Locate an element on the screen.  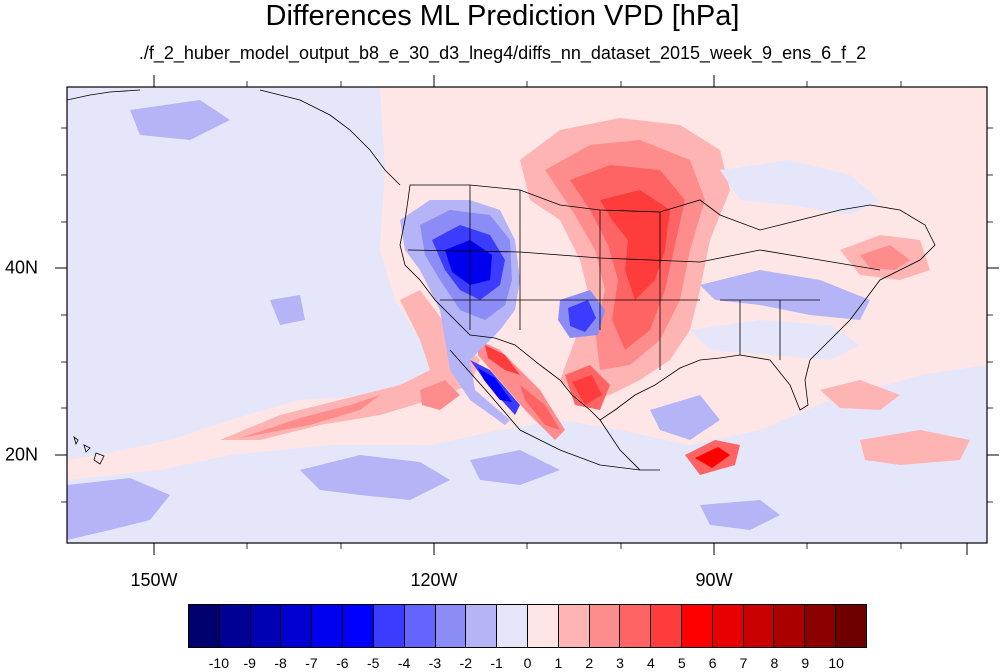
colorbar-label: 3 is located at coordinates (620, 663).